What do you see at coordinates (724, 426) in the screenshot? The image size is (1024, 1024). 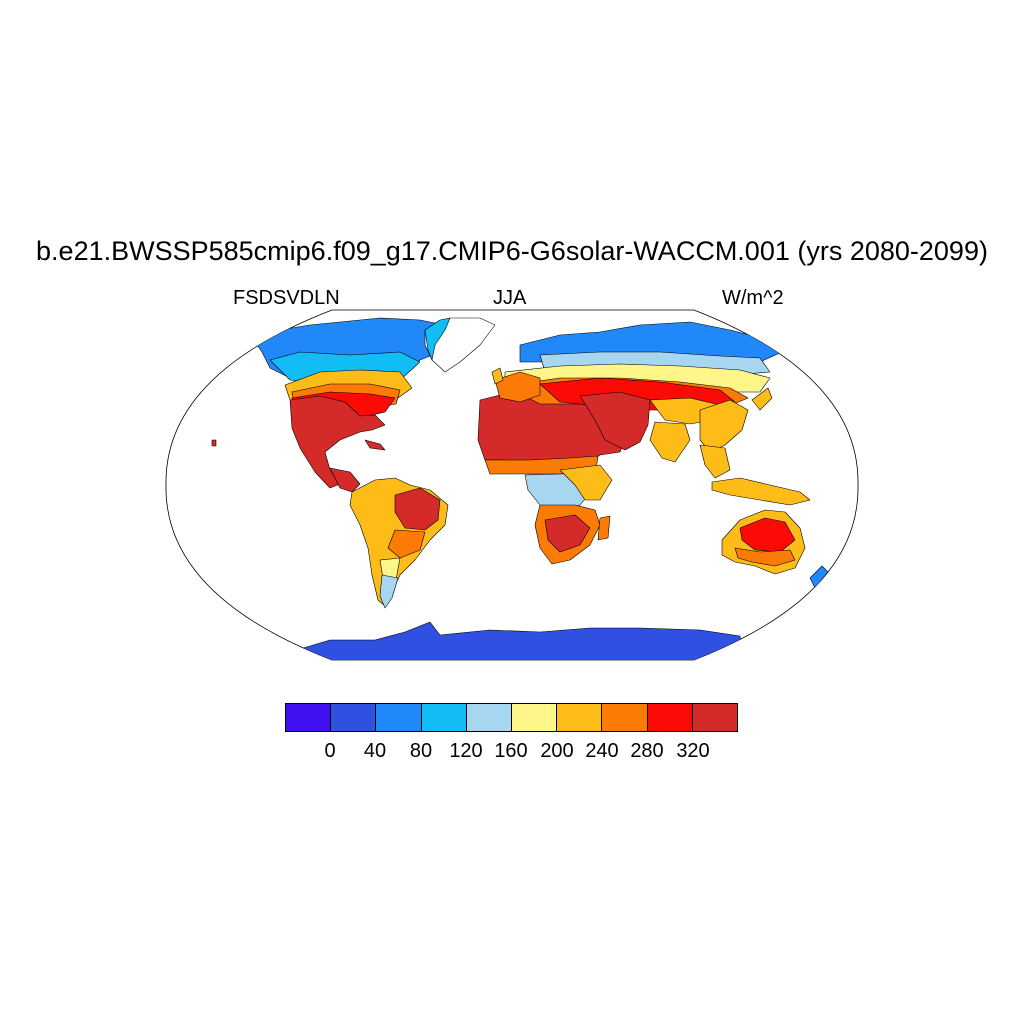 I see `east-asia` at bounding box center [724, 426].